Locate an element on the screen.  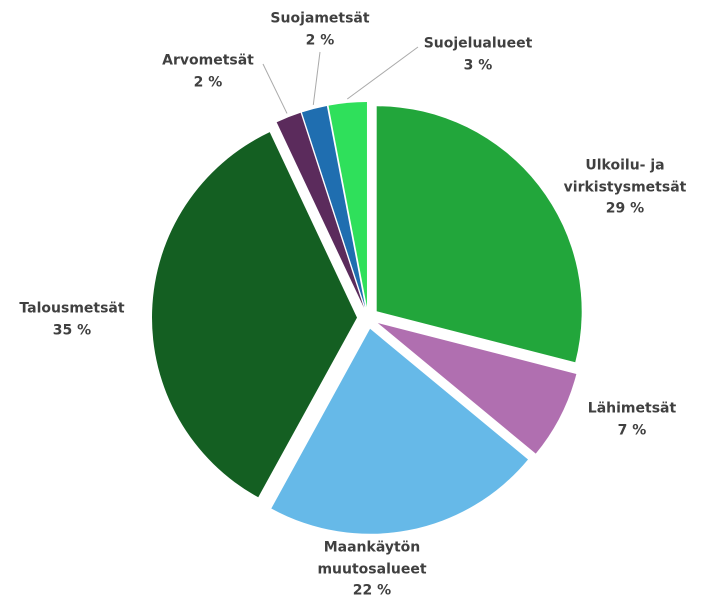
value-label: 35 % is located at coordinates (72, 330).